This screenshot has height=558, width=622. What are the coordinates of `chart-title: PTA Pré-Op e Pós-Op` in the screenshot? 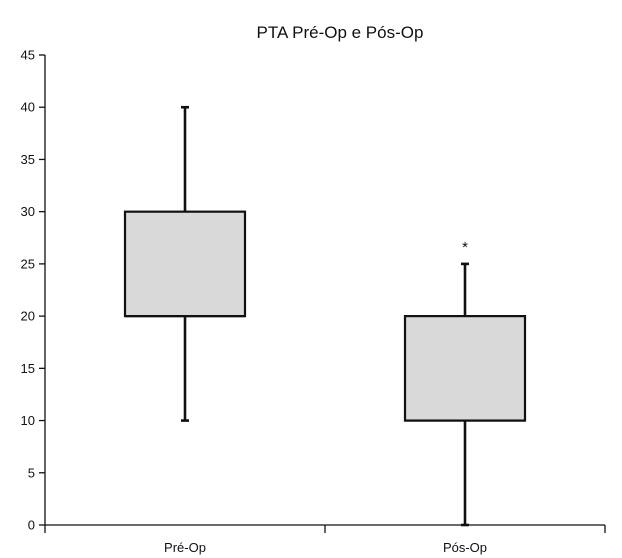 It's located at (340, 32).